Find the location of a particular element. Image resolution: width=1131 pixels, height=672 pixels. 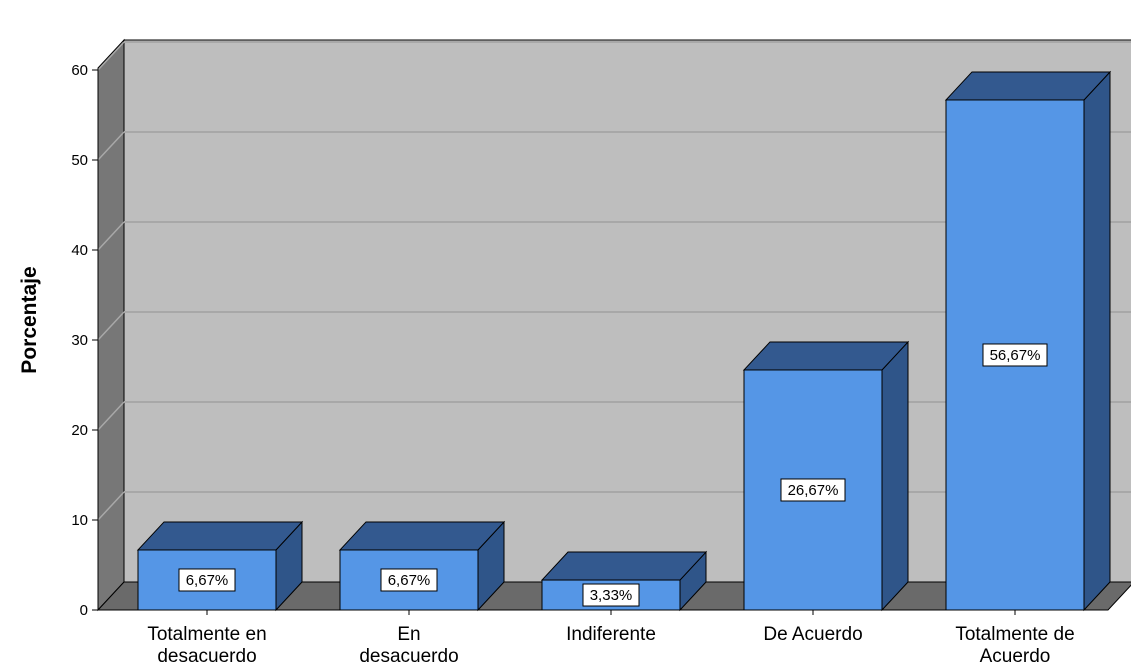

bar: 56,67% is located at coordinates (1028, 341).